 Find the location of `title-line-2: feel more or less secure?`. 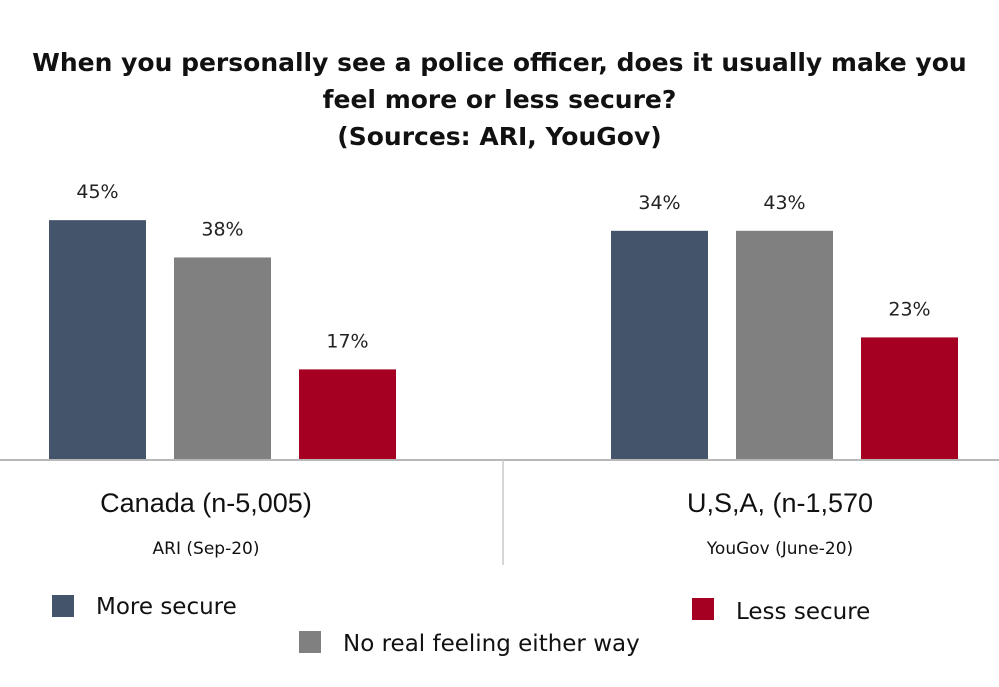

title-line-2: feel more or less secure? is located at coordinates (499, 99).